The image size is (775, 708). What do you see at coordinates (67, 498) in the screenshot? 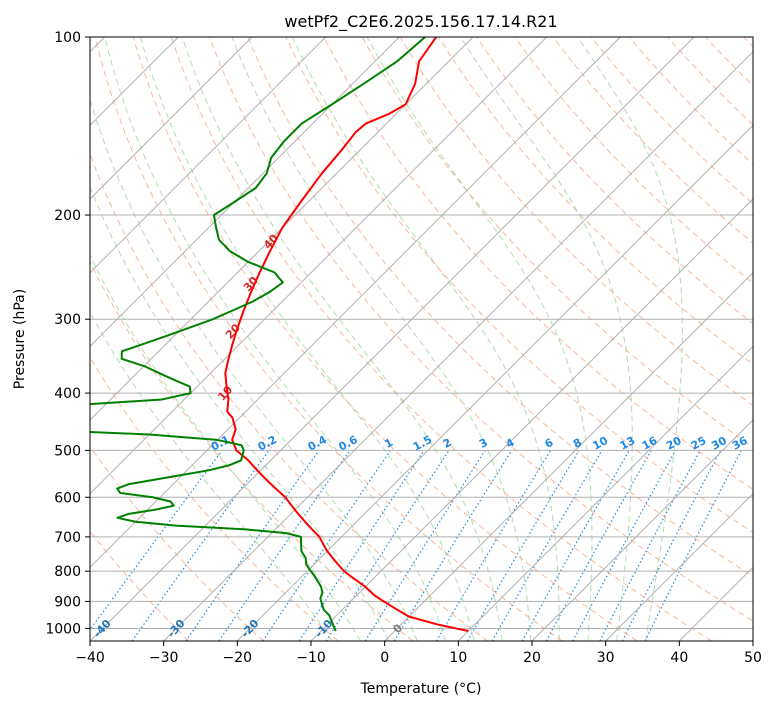
I see `y-tick-label: 600` at bounding box center [67, 498].